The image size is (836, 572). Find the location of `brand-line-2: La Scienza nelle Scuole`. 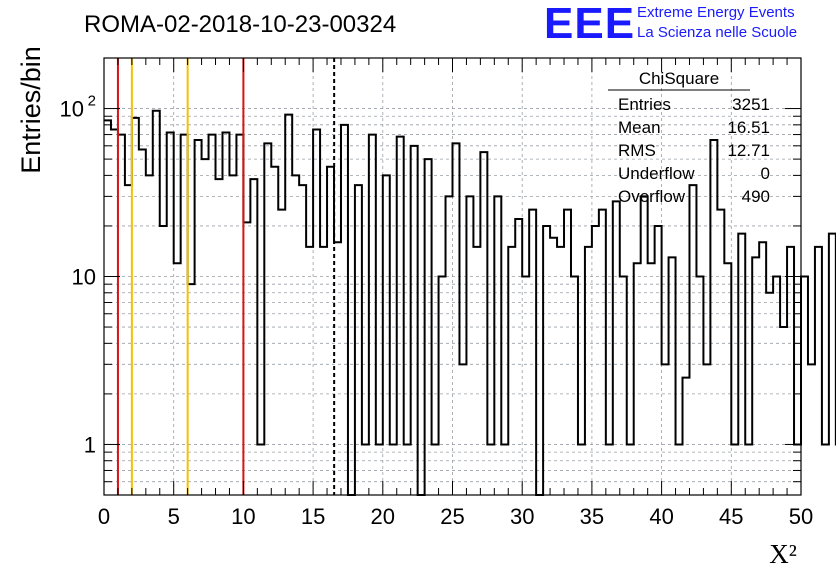

brand-line-2: La Scienza nelle Scuole is located at coordinates (717, 32).